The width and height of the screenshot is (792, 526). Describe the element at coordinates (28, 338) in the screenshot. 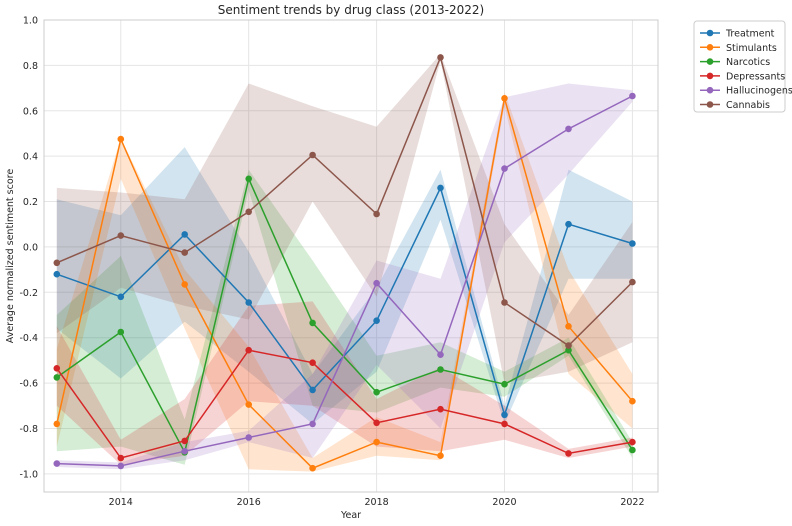

I see `y-tick-label: -0.4` at that location.